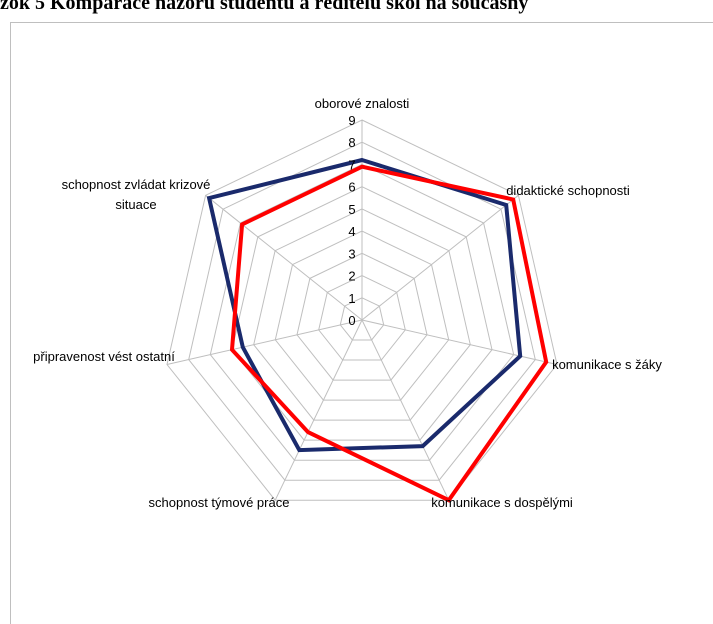 The width and height of the screenshot is (713, 624). What do you see at coordinates (351, 187) in the screenshot?
I see `axis-tick-label: 6` at bounding box center [351, 187].